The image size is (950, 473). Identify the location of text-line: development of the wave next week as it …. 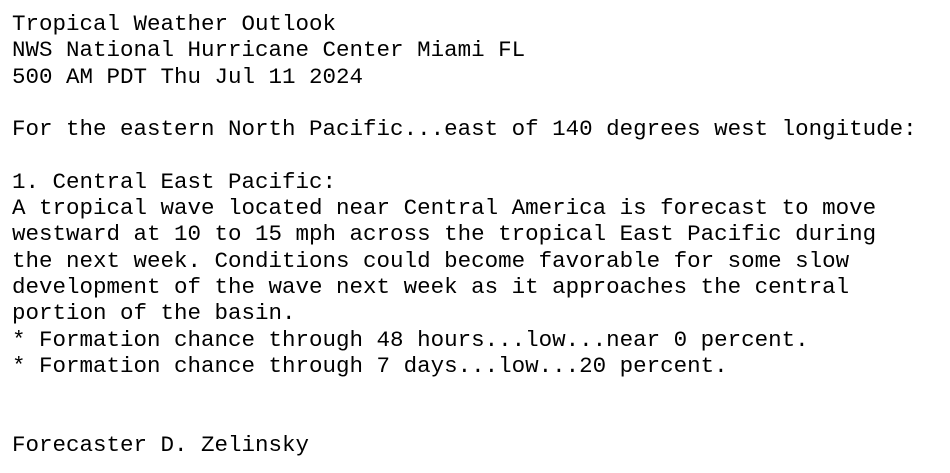
(431, 286).